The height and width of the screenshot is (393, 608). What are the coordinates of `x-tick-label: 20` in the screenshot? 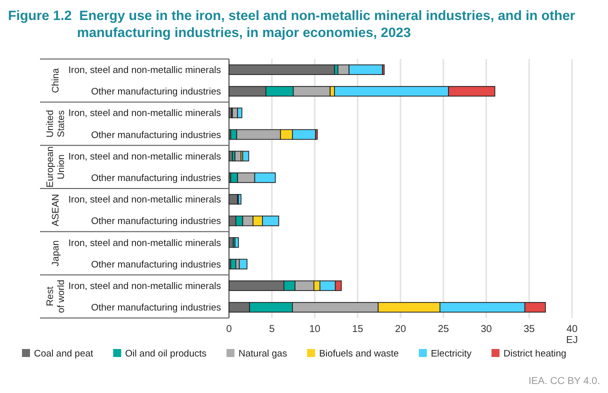 It's located at (400, 330).